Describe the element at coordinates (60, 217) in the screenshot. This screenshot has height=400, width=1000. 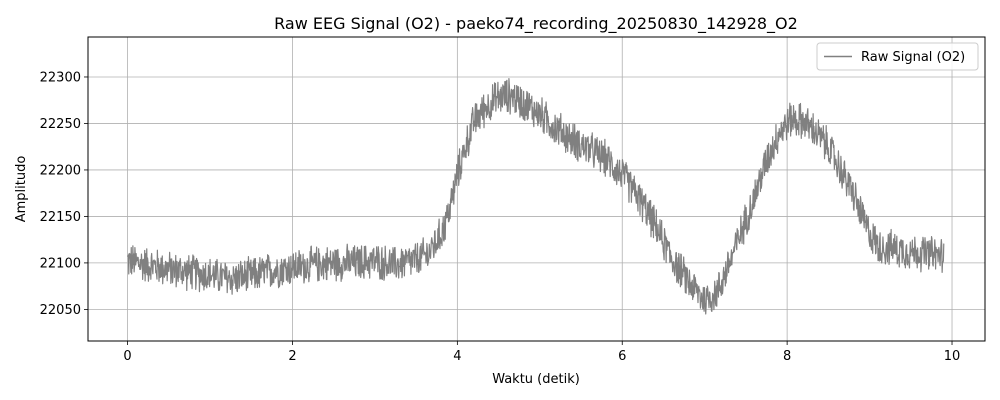
I see `y-tick-label: 22150` at that location.